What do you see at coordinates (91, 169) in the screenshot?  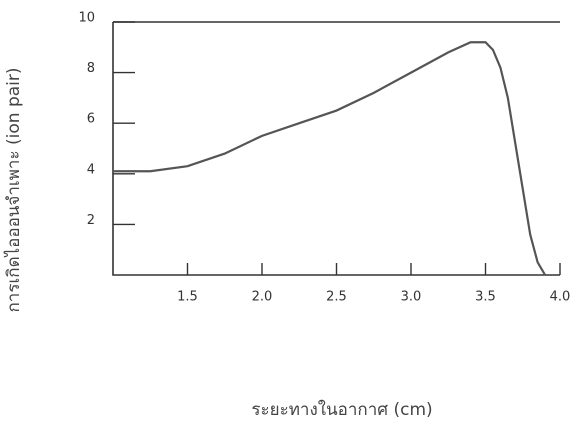 I see `y-tick-label: 4` at bounding box center [91, 169].